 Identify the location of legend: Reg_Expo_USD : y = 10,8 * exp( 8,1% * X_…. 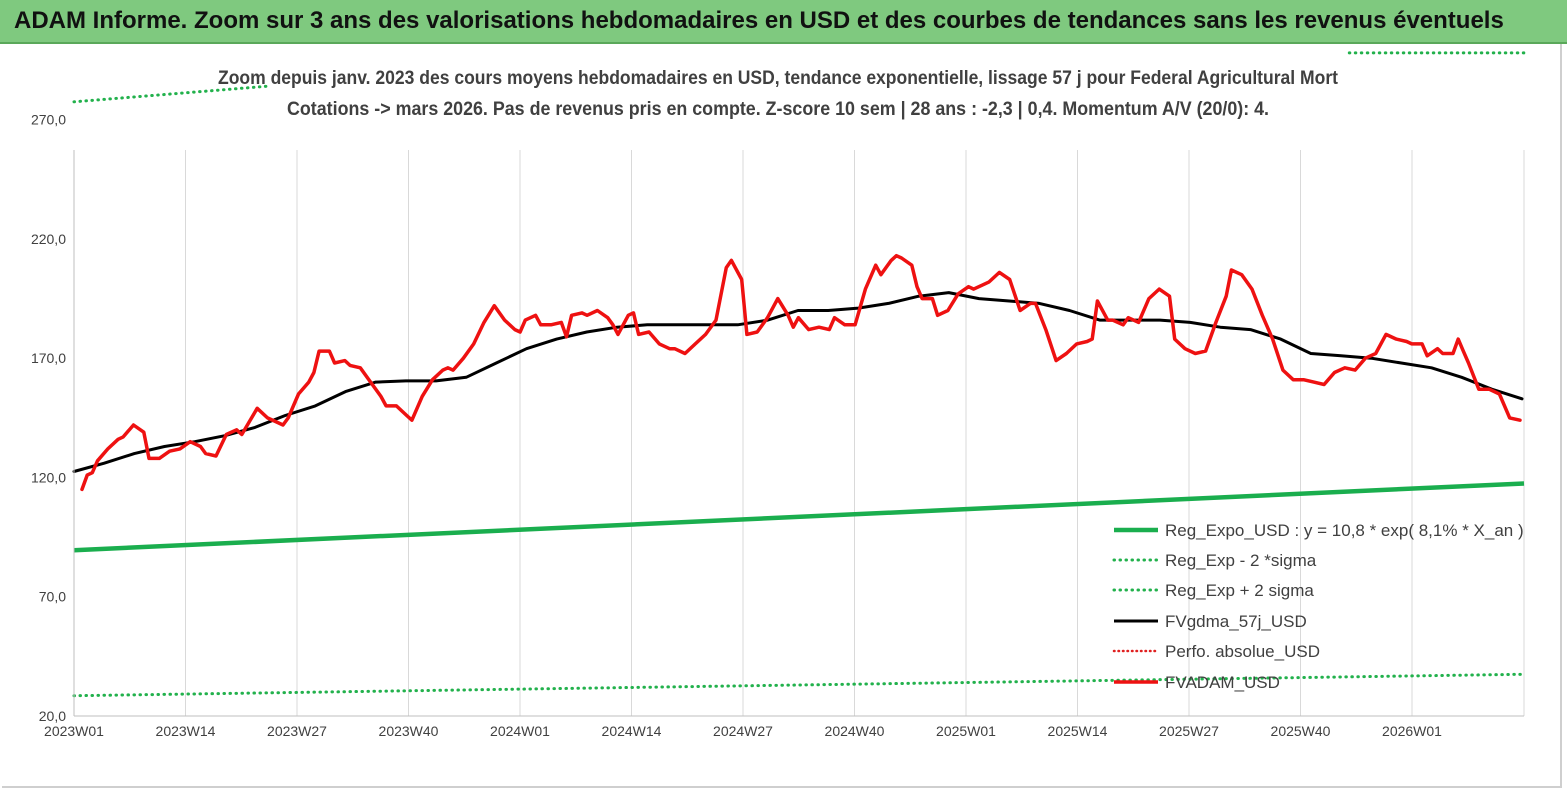
(1318, 606).